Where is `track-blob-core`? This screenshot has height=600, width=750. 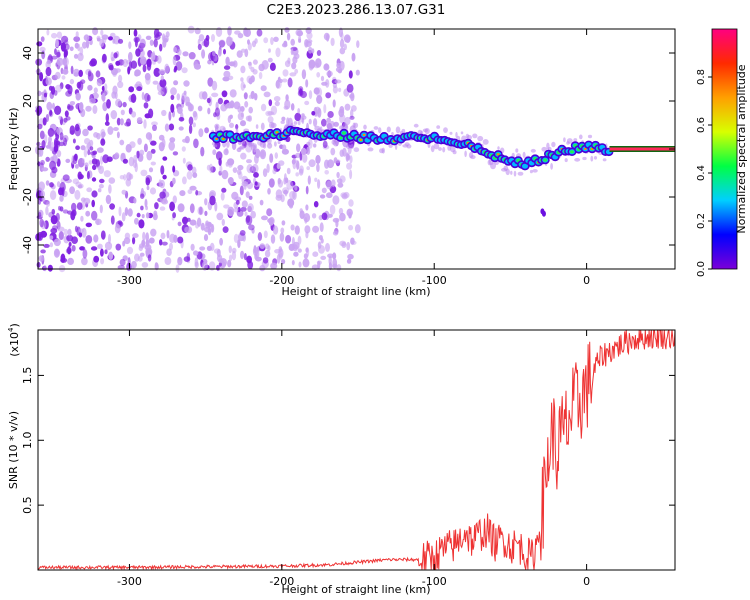
track-blob-core is located at coordinates (344, 133).